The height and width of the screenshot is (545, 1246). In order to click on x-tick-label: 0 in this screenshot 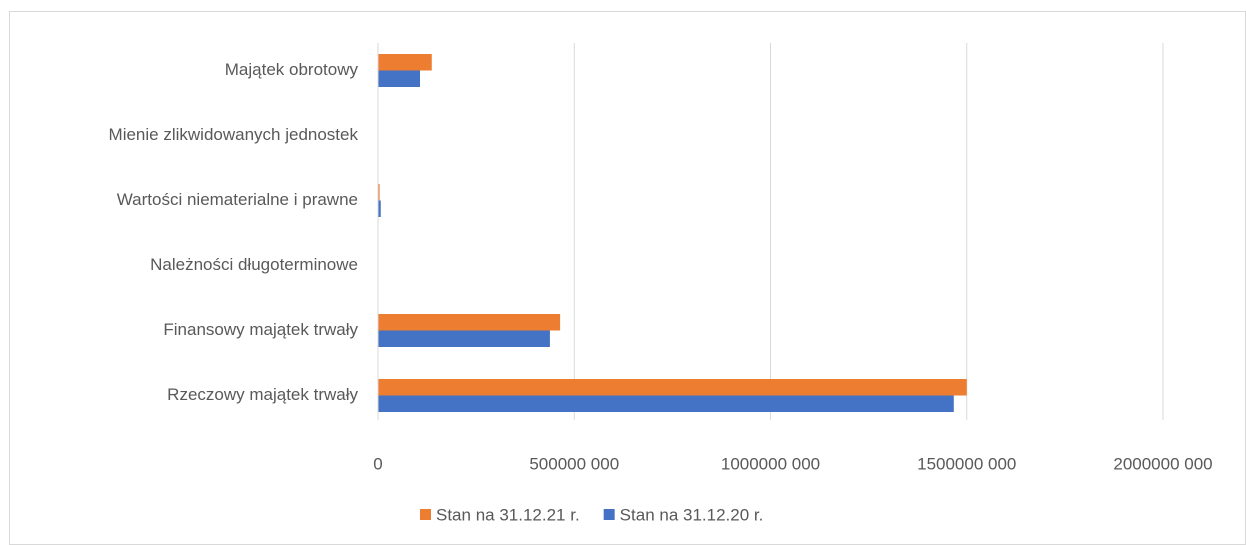, I will do `click(377, 463)`.